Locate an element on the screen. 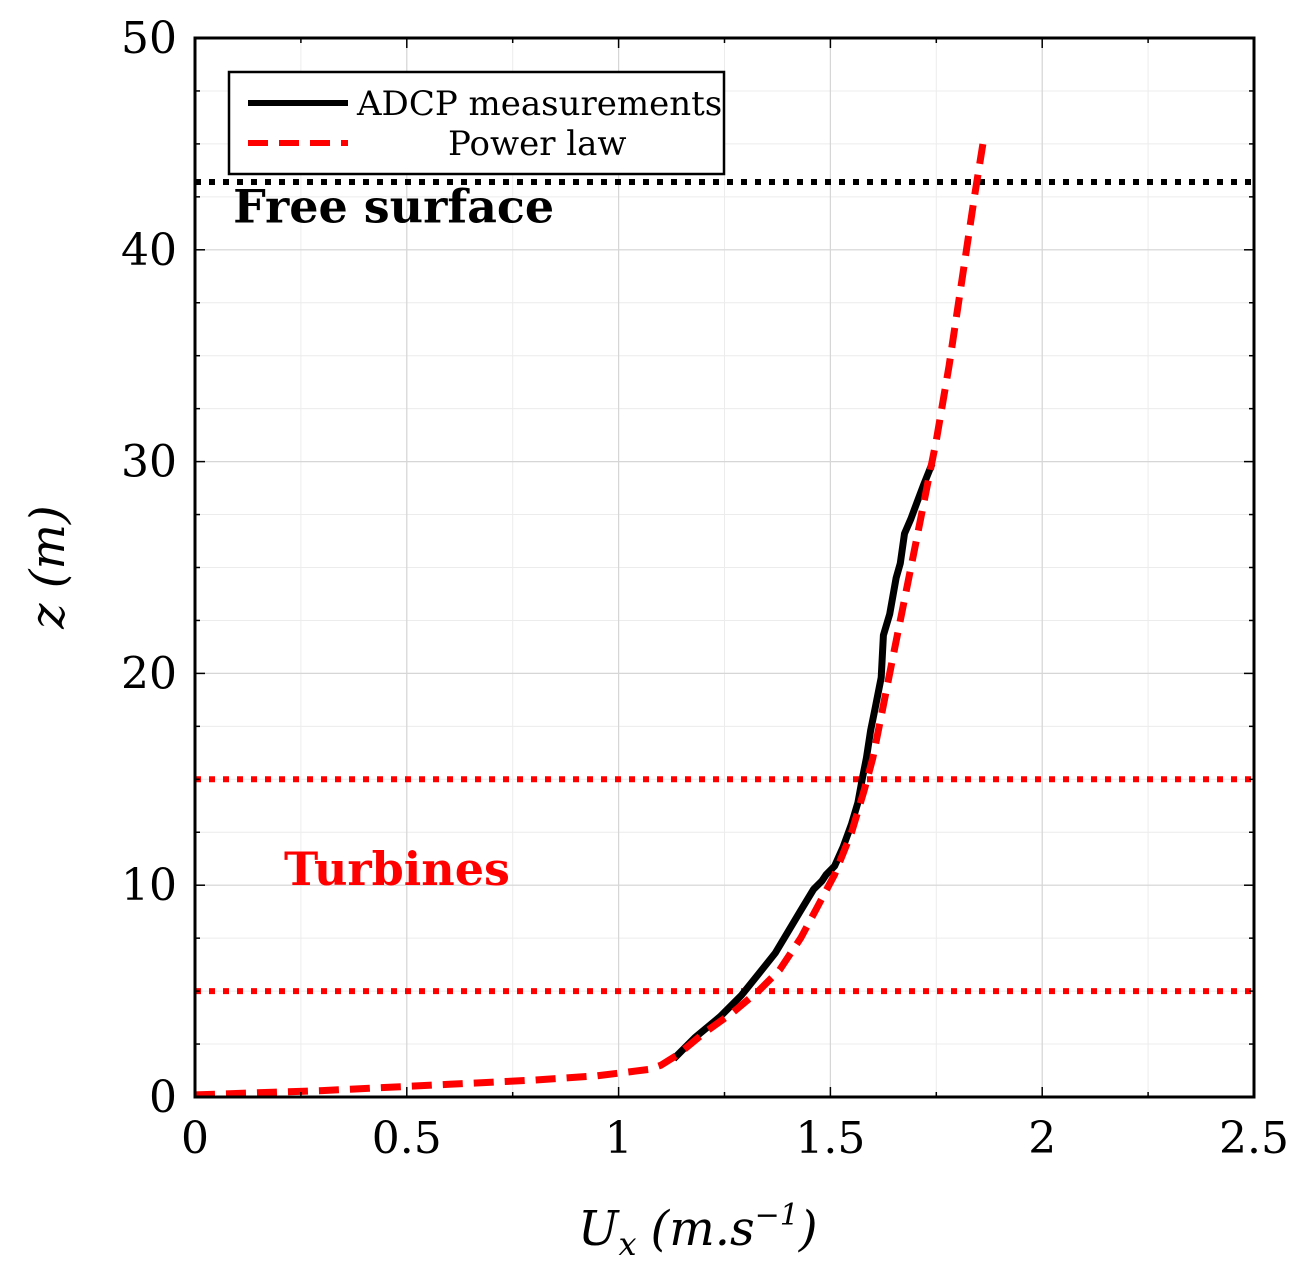 The height and width of the screenshot is (1269, 1304). x-tick-label: 1.5 is located at coordinates (830, 1138).